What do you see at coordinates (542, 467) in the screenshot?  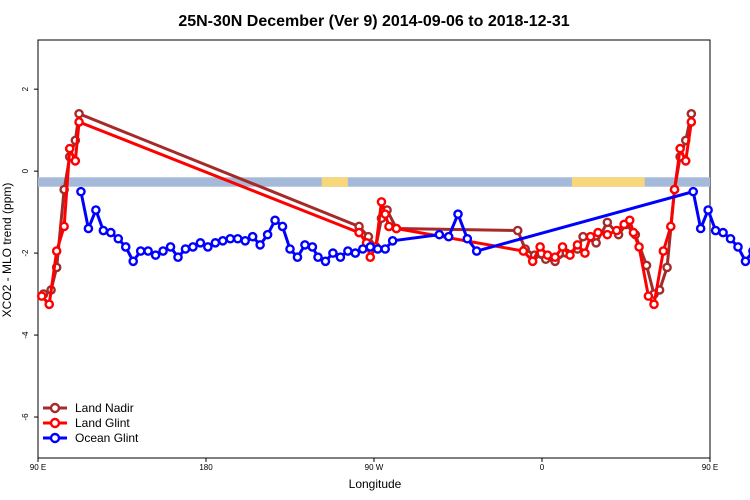 I see `x-tick-label: 0` at bounding box center [542, 467].